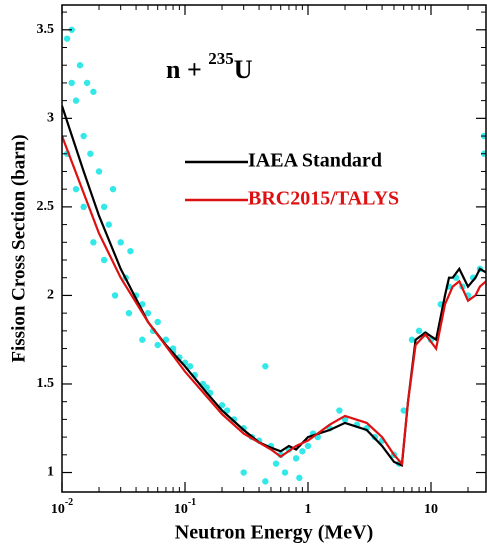 The image size is (487, 546). What do you see at coordinates (274, 533) in the screenshot?
I see `x-axis-label: Neutron Energy (MeV)` at bounding box center [274, 533].